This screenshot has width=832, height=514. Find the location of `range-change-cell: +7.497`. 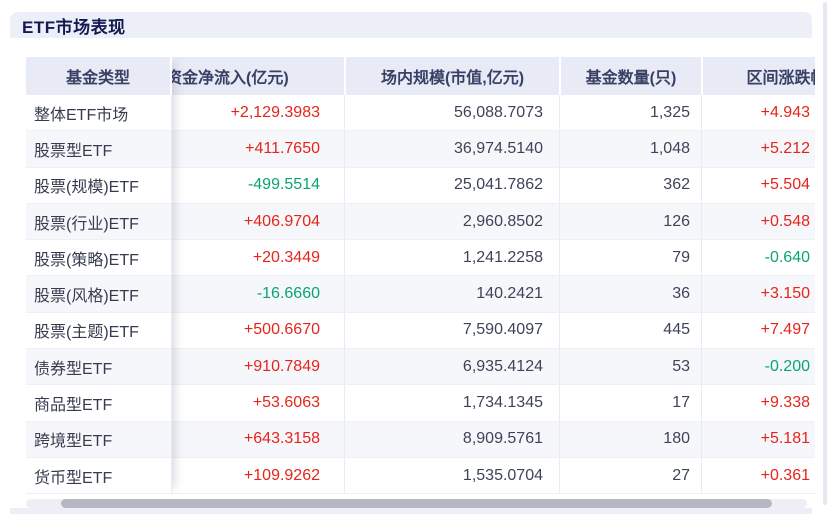

range-change-cell: +7.497 is located at coordinates (758, 330).